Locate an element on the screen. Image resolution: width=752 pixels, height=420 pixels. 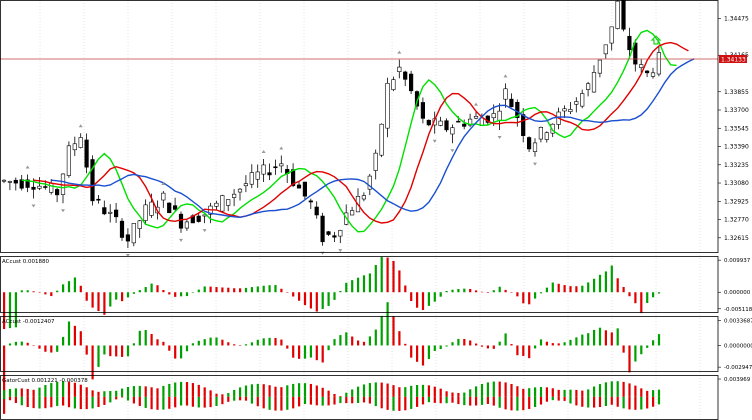
fractal-down-marker is located at coordinates (535, 164).